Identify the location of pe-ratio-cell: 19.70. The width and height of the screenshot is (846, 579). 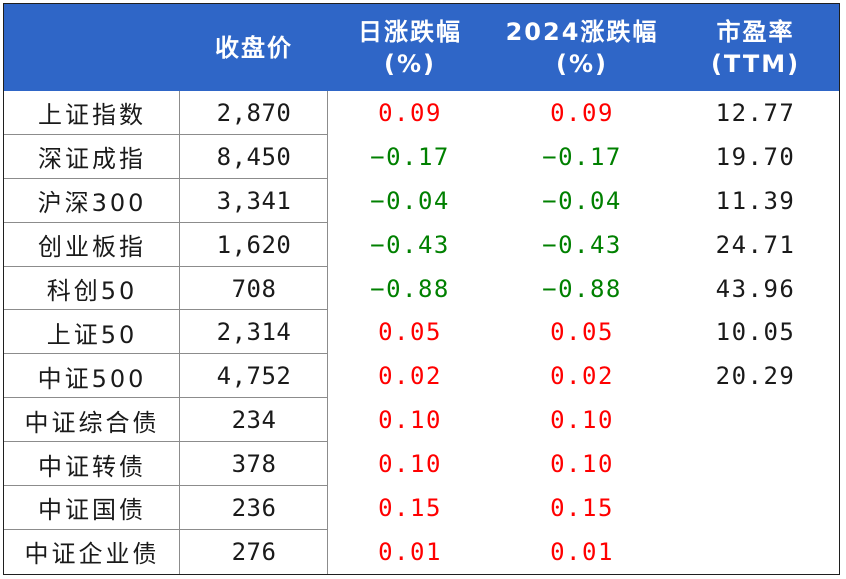
(755, 156).